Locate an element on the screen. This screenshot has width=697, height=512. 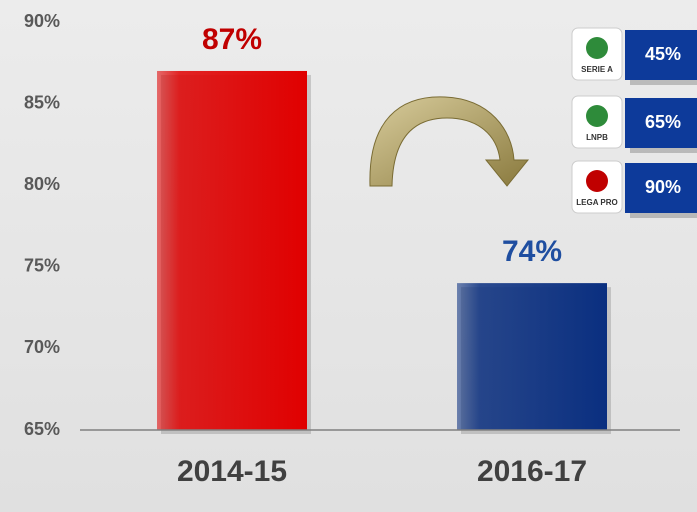
y-tick-label: 85% is located at coordinates (42, 102).